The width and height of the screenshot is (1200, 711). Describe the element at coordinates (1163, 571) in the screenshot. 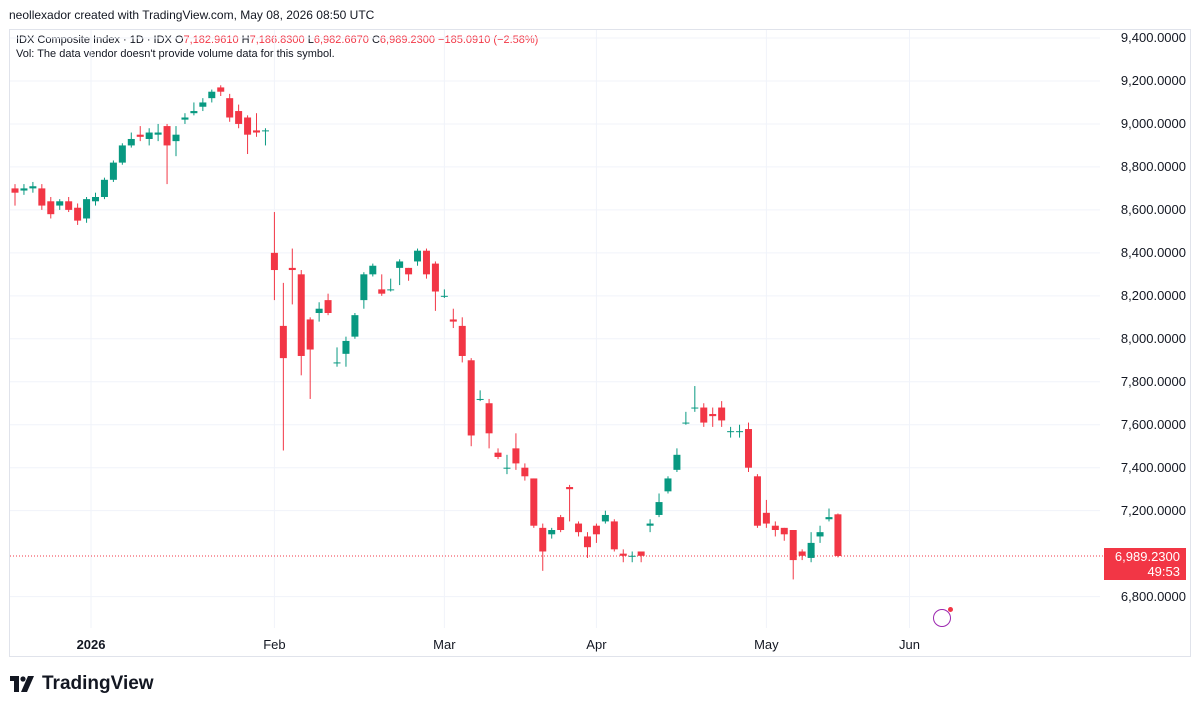

I see `bar-countdown: 49:53` at that location.